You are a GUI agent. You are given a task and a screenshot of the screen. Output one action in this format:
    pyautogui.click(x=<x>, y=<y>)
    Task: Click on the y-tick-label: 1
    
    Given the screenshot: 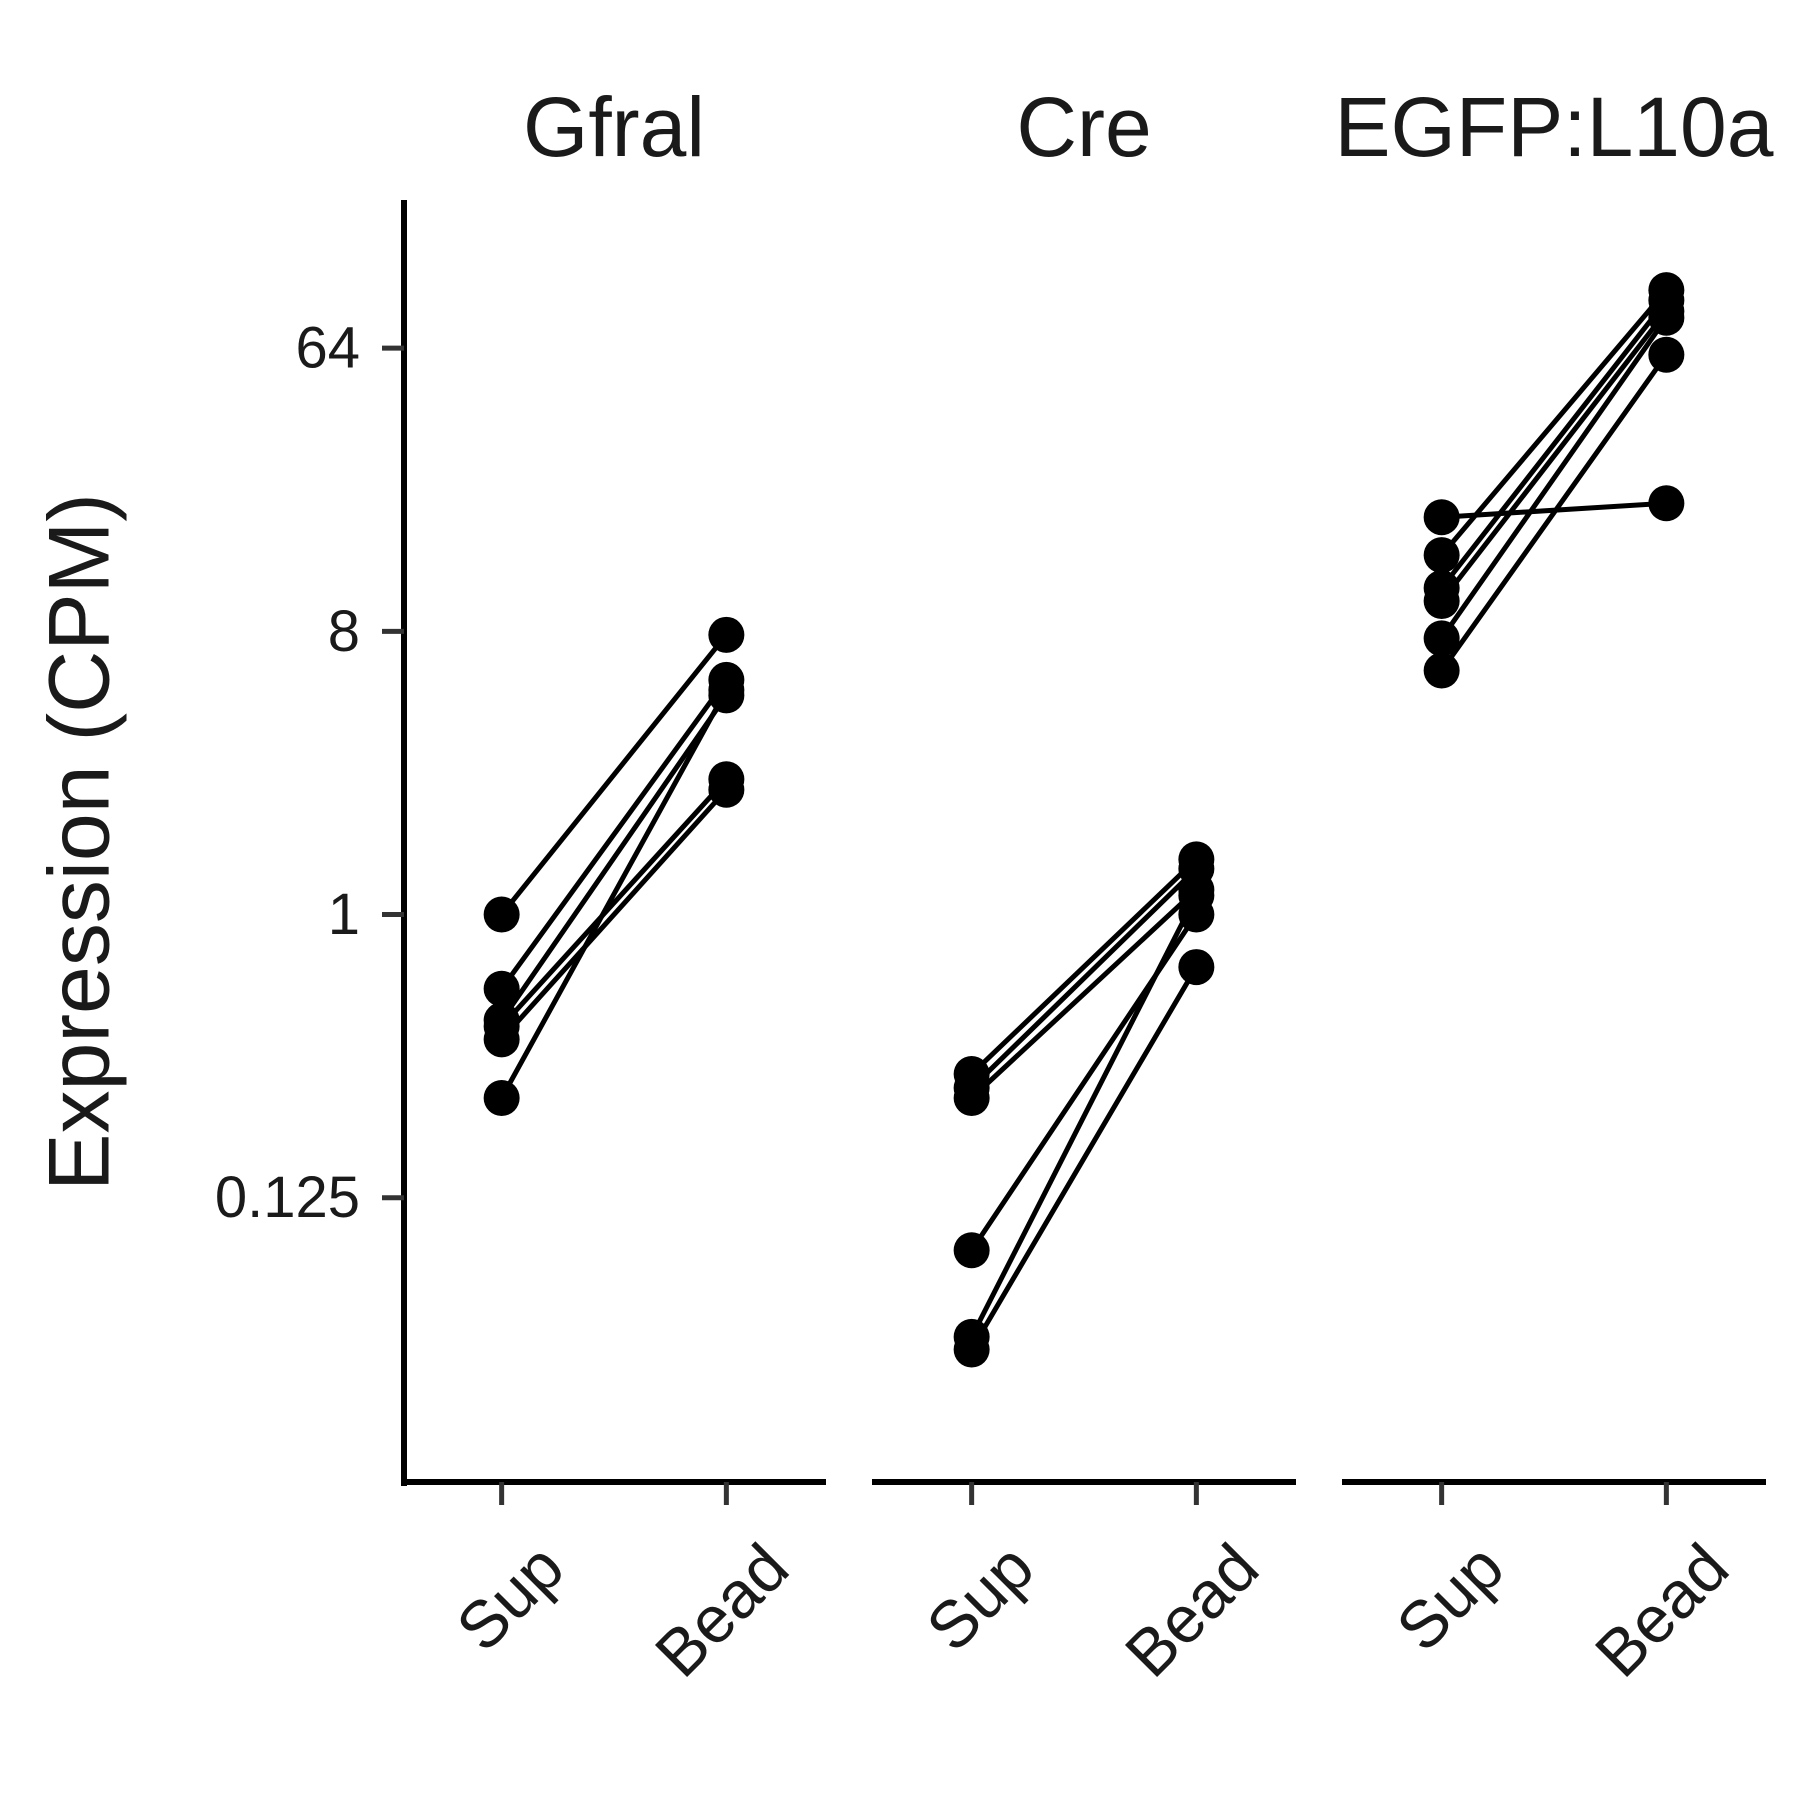 What is the action you would take?
    pyautogui.click(x=344, y=914)
    